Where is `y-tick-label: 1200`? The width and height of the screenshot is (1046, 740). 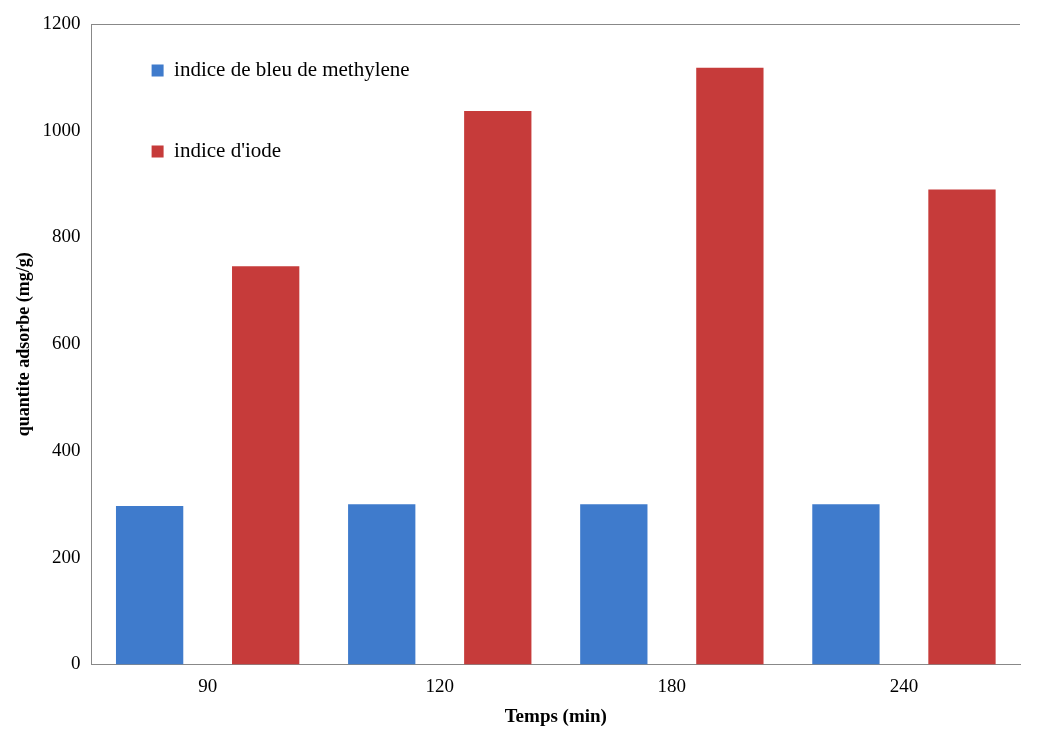
y-tick-label: 1200 is located at coordinates (61, 22).